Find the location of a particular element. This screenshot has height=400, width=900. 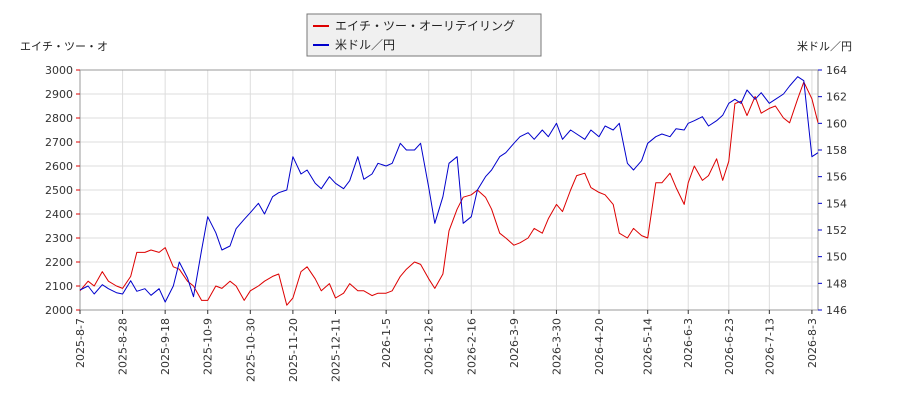

left-tick-label: 2000 is located at coordinates (59, 310).